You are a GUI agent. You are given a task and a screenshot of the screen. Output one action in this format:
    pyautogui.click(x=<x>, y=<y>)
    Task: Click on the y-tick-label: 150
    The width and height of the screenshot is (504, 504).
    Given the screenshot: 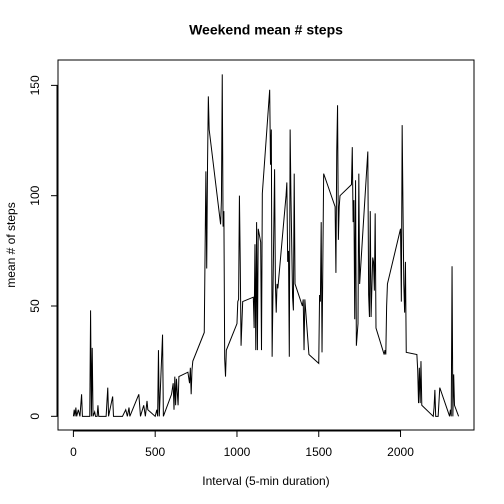 What is the action you would take?
    pyautogui.click(x=35, y=85)
    